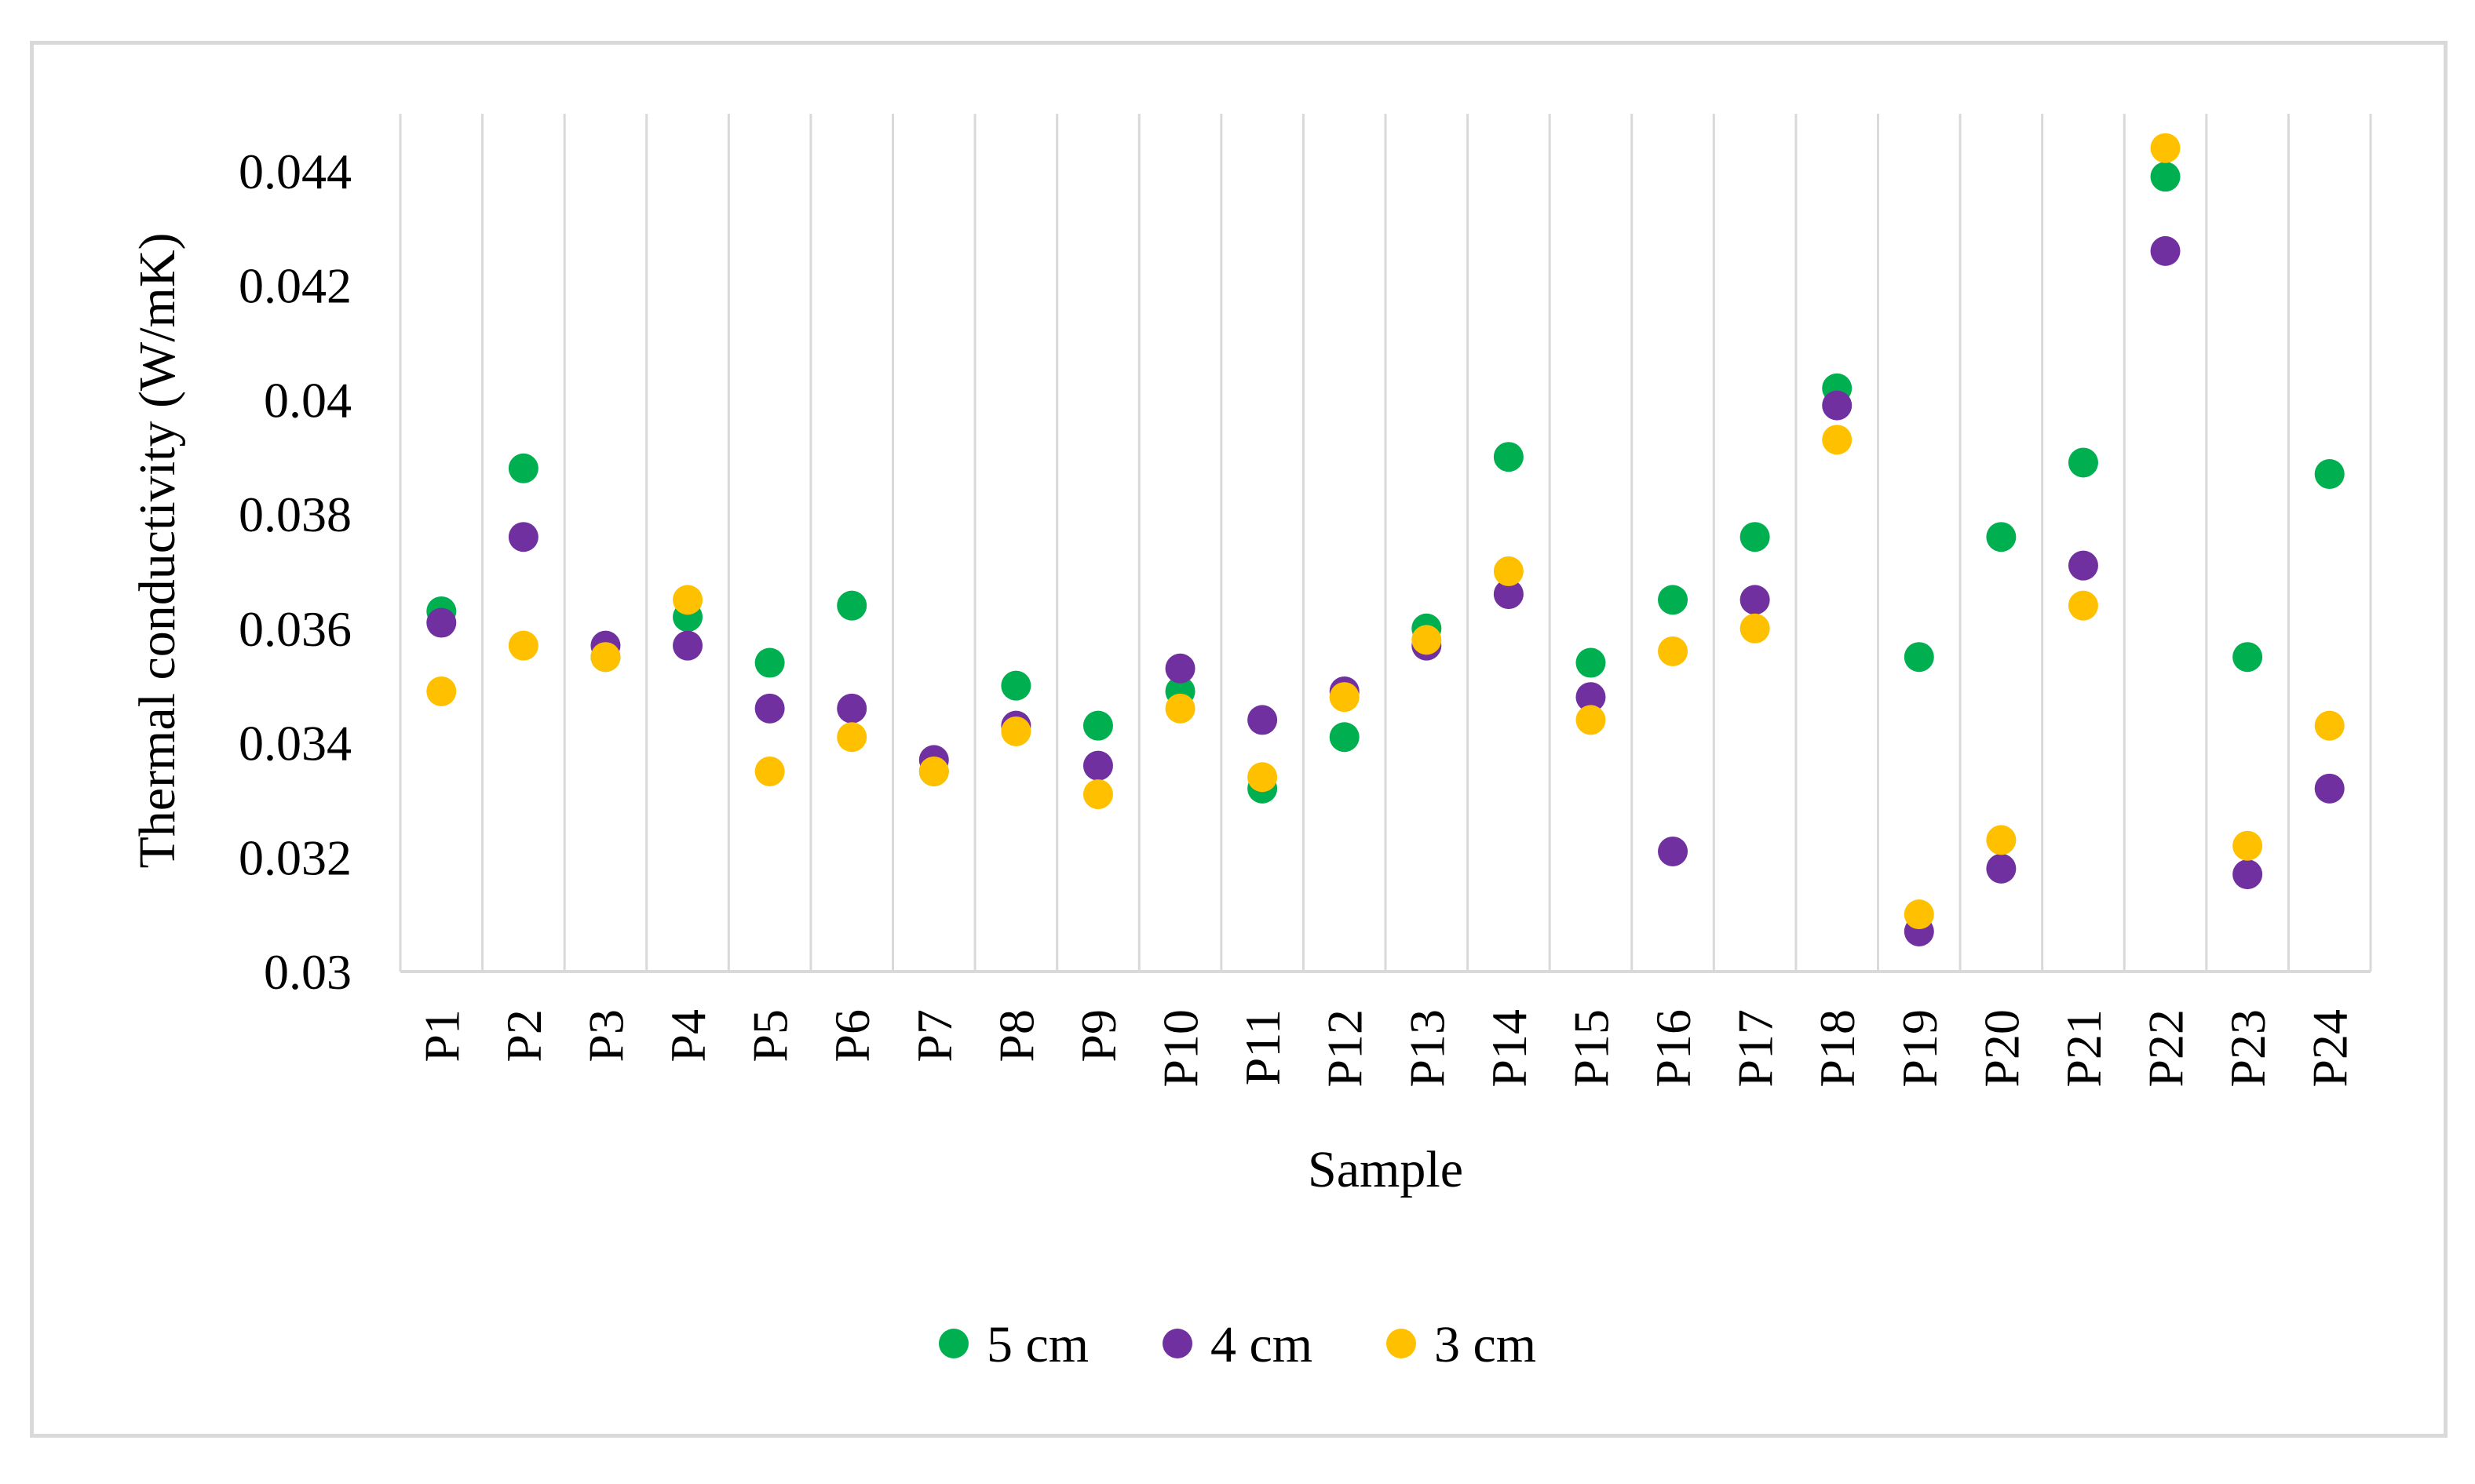  What do you see at coordinates (1261, 1344) in the screenshot?
I see `legend-label: 4 cm` at bounding box center [1261, 1344].